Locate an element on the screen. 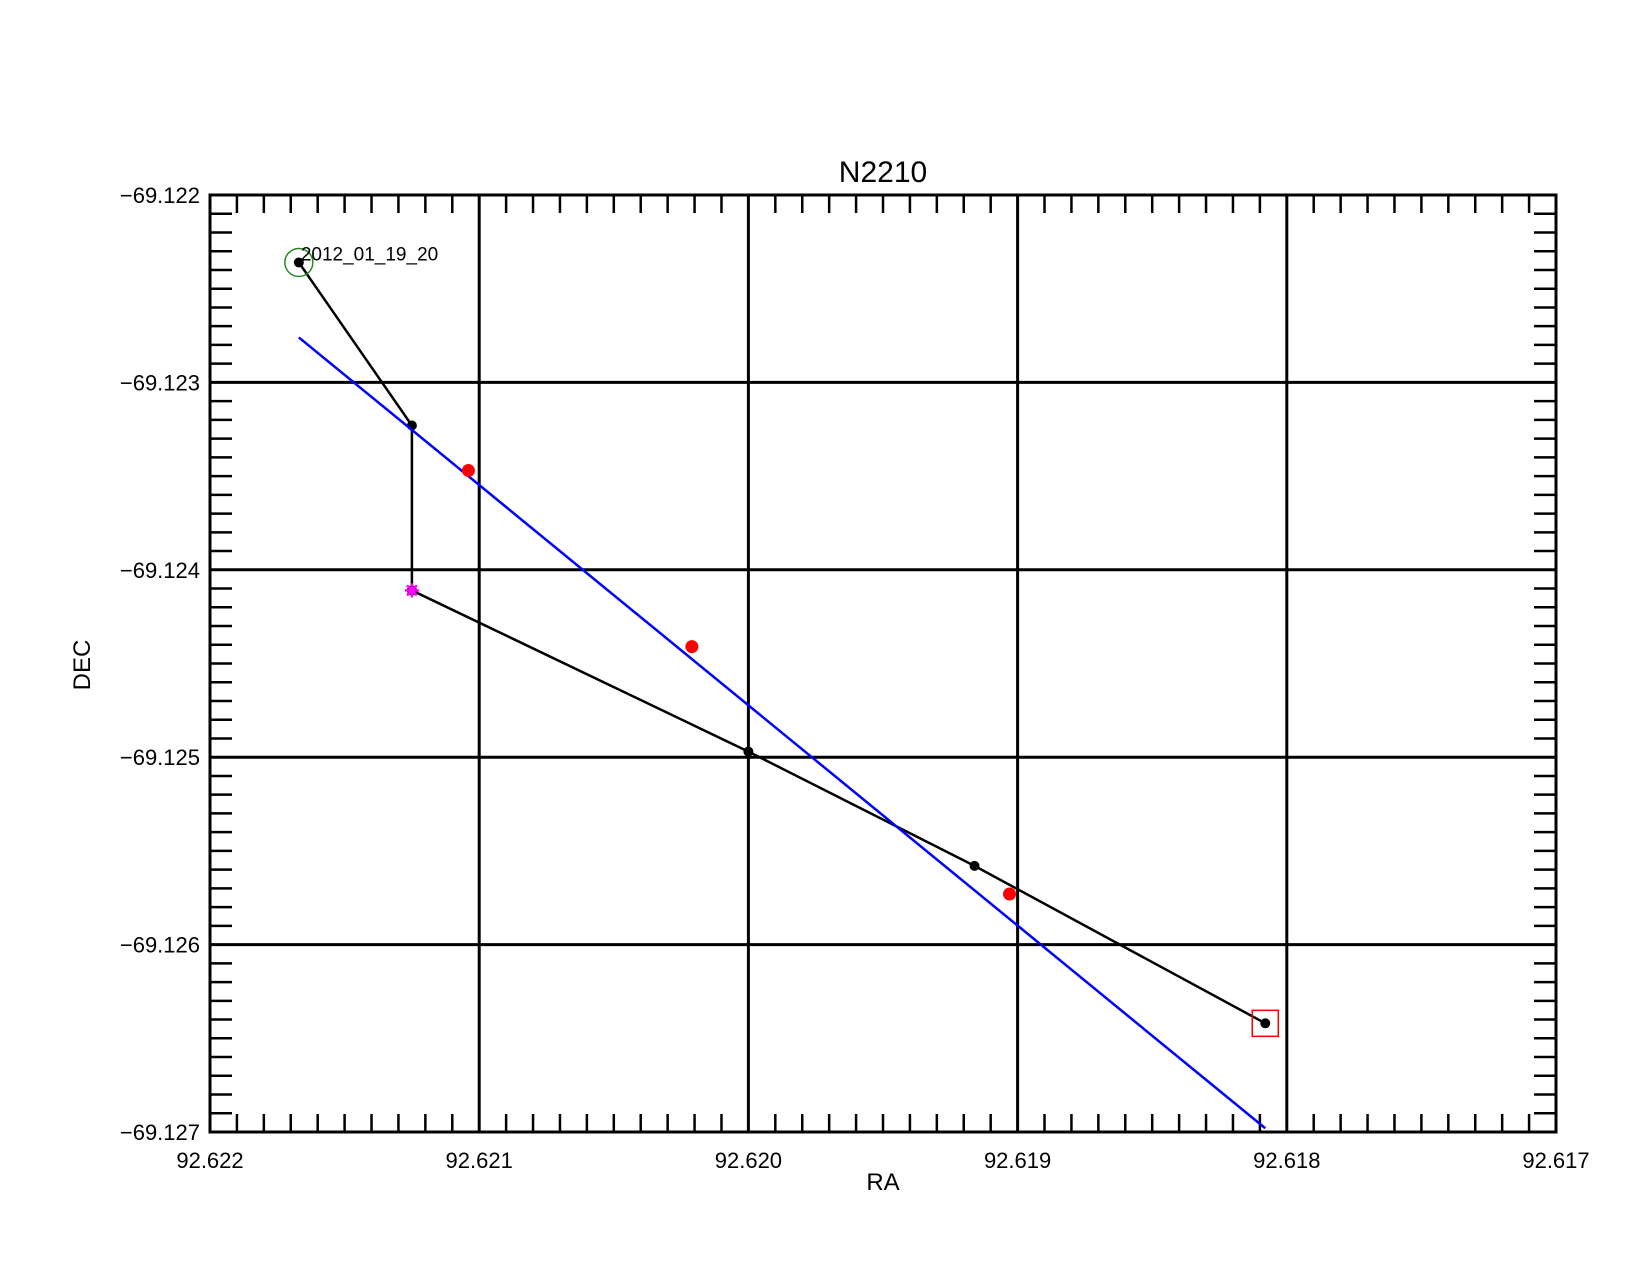 This screenshot has height=1275, width=1650. y-axis-label: DEC is located at coordinates (82, 665).